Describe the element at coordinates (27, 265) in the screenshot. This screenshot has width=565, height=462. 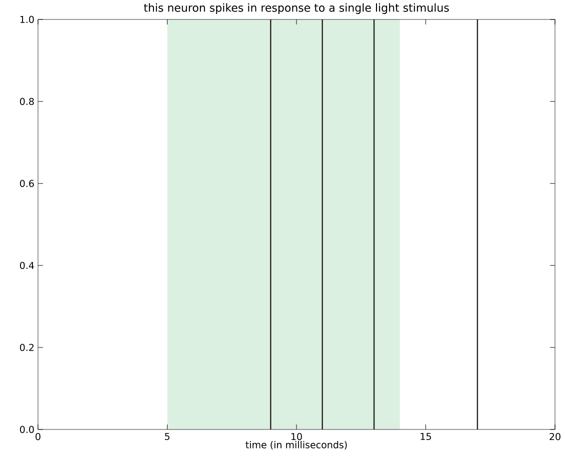
I see `y-tick-label: 0.4` at that location.